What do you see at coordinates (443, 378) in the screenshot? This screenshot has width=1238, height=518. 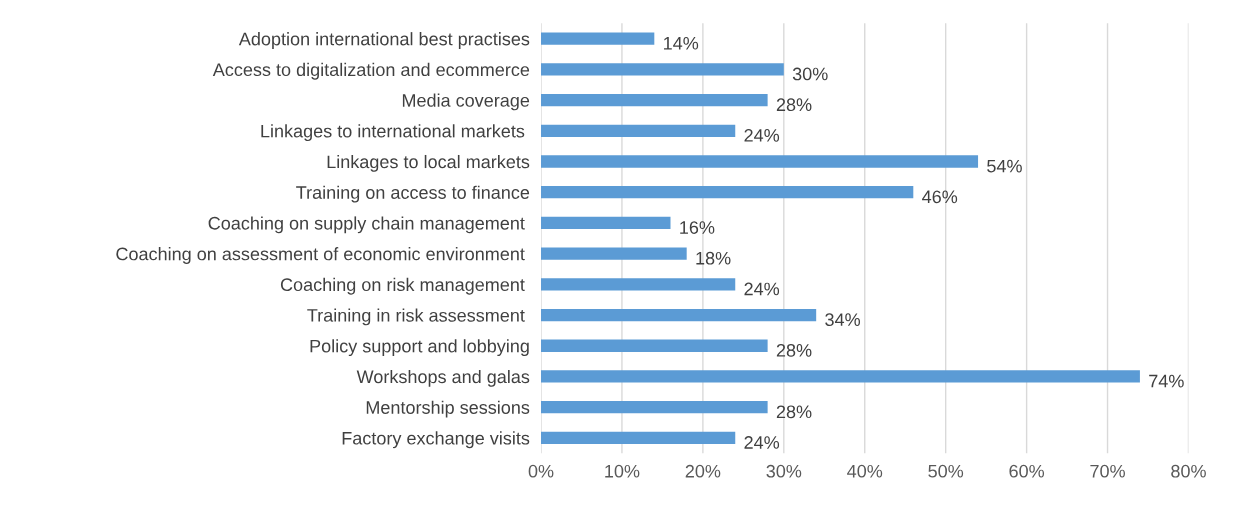 I see `y-tick-label: Workshops and galas` at bounding box center [443, 378].